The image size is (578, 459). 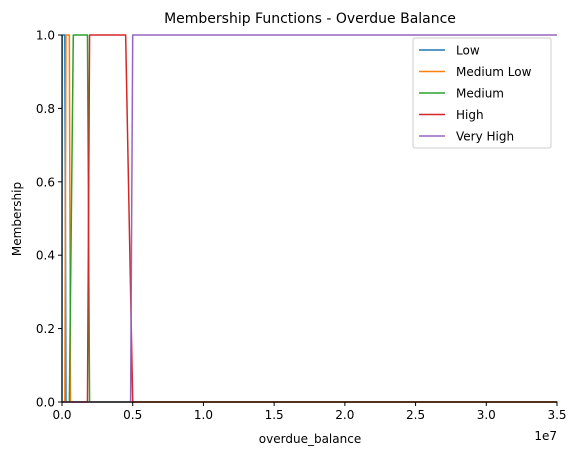 I want to click on legend-label: Medium, so click(x=480, y=94).